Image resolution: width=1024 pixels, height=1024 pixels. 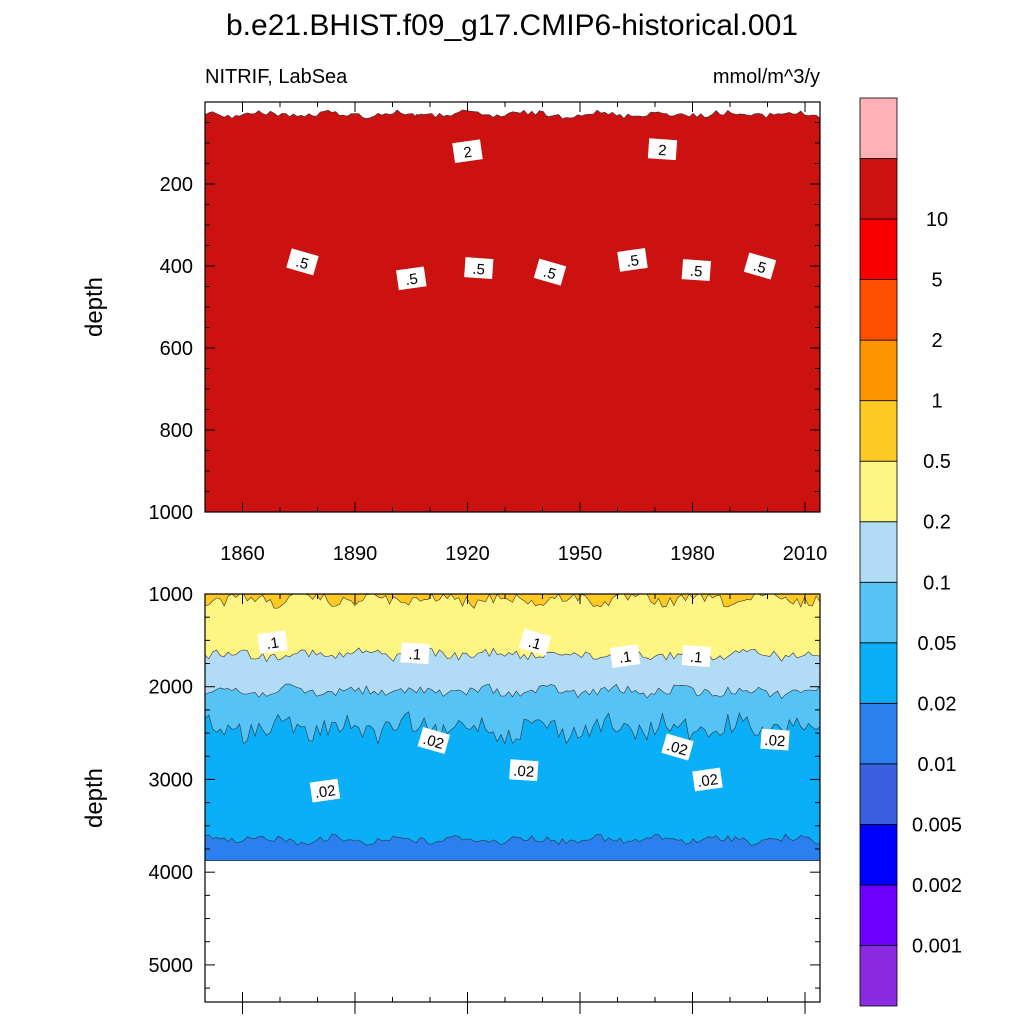 I want to click on contour-label-upper-5: .5, so click(x=550, y=272).